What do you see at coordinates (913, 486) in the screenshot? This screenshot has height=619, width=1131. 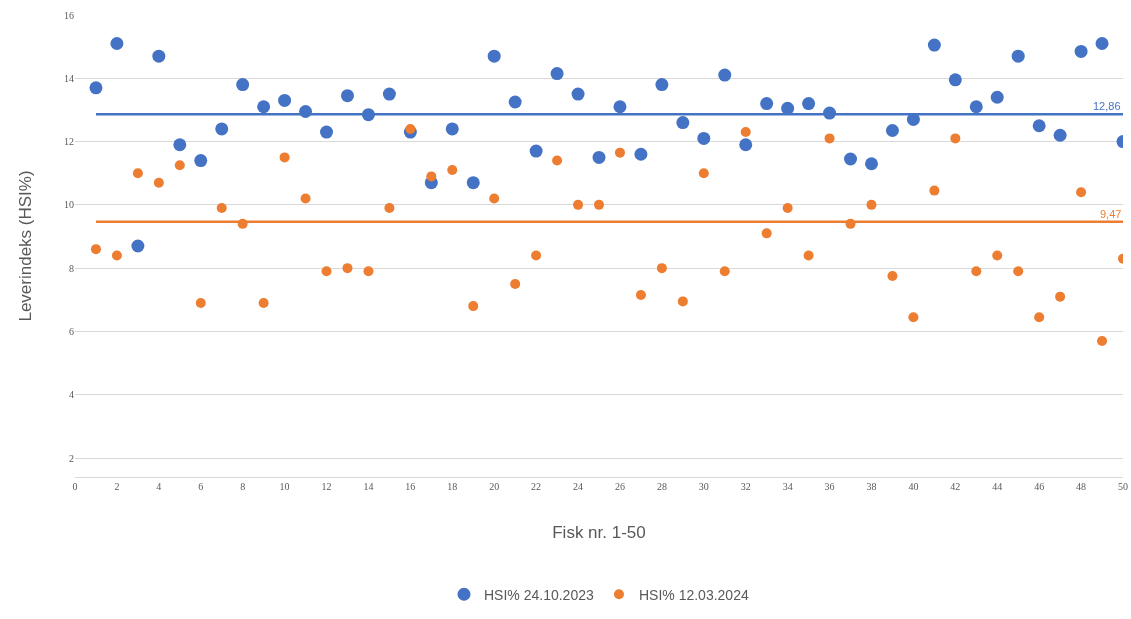 I see `x-tick-label: 40` at bounding box center [913, 486].